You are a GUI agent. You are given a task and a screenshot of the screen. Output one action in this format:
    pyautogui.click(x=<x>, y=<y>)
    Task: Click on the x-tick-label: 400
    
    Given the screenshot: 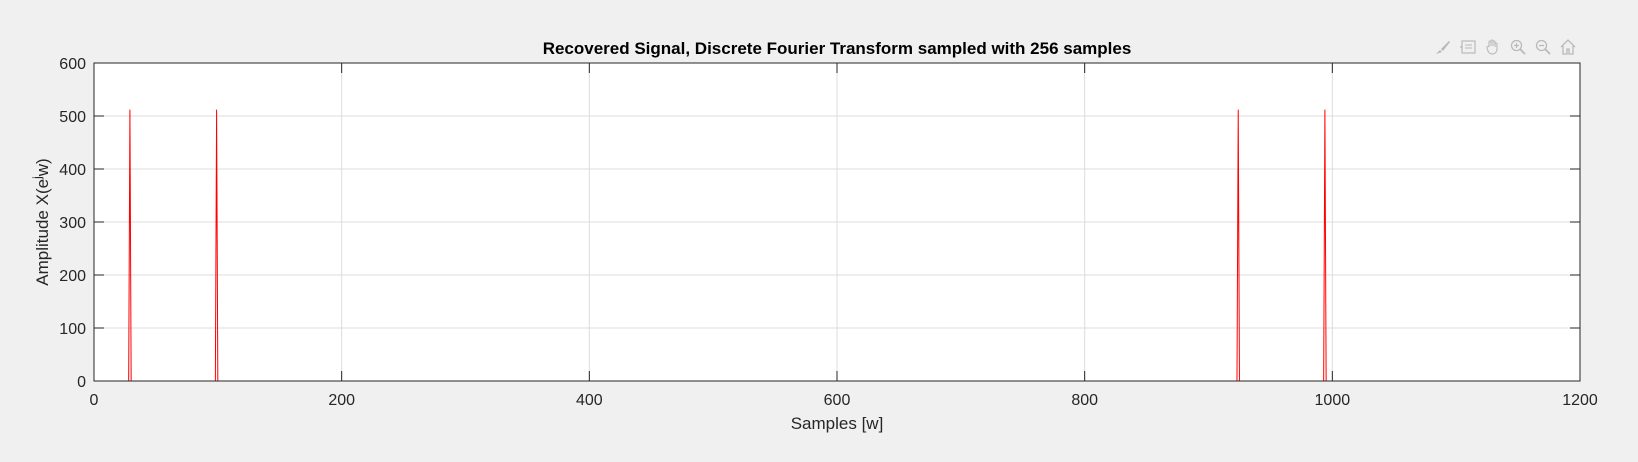 What is the action you would take?
    pyautogui.click(x=589, y=400)
    